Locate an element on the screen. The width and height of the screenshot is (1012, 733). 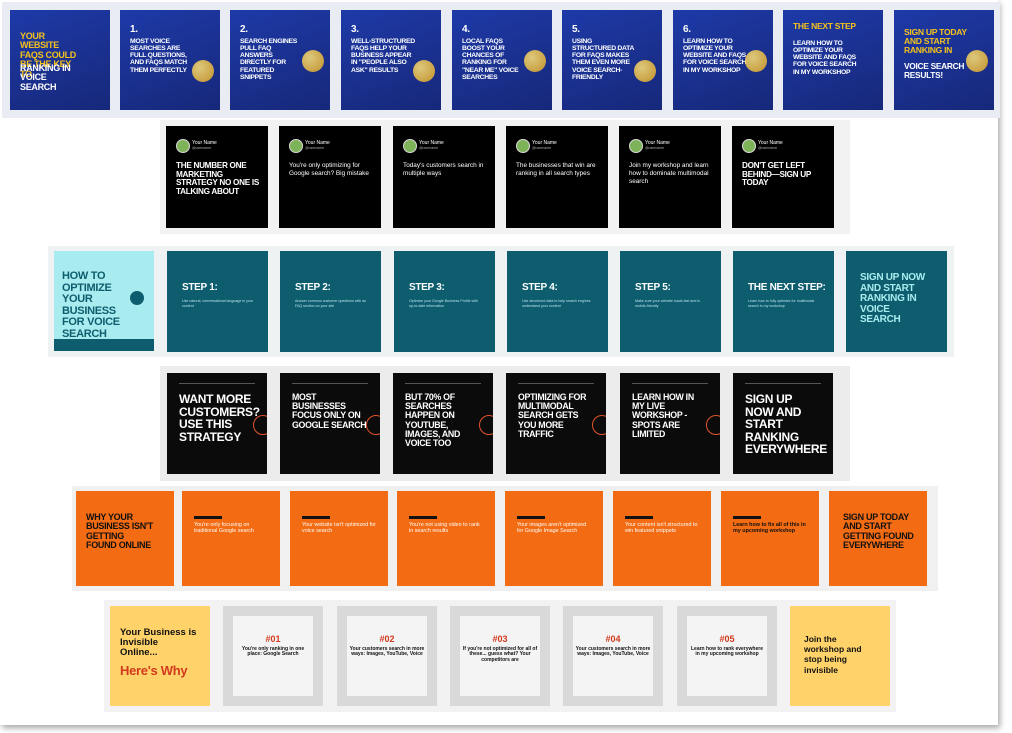
slide-accent: The next step is located at coordinates (824, 26).